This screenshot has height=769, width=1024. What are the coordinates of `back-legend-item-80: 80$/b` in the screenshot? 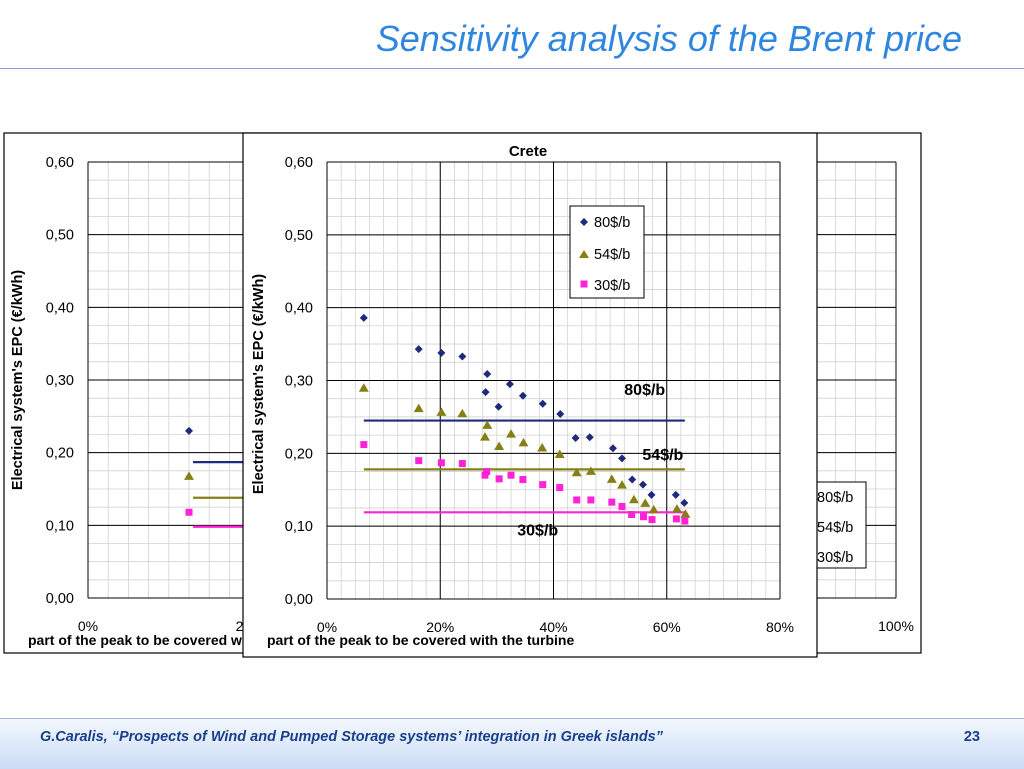 It's located at (835, 498).